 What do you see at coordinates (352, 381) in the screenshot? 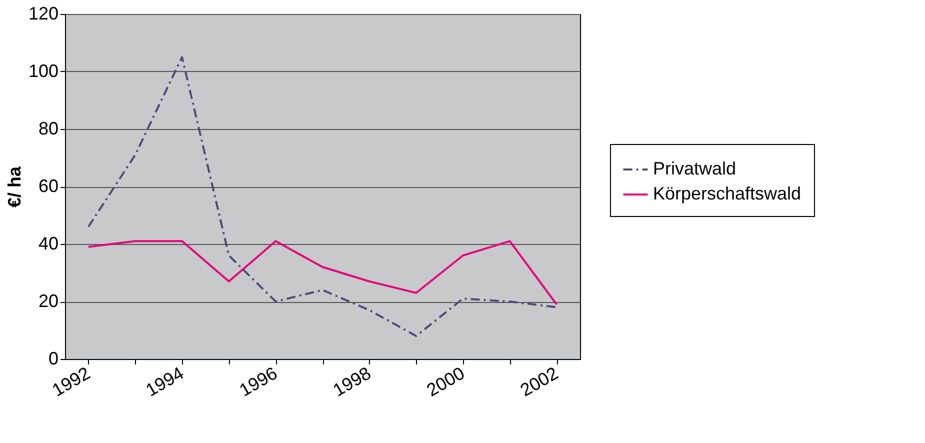
I see `x-tick-label: 1998` at bounding box center [352, 381].